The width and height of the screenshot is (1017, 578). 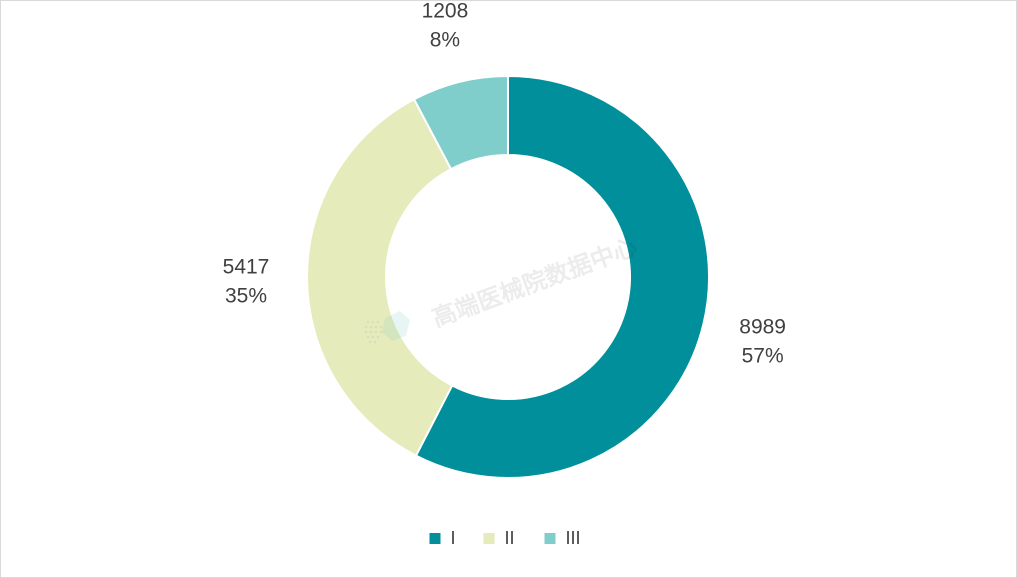 What do you see at coordinates (573, 538) in the screenshot?
I see `legend-label-III: III` at bounding box center [573, 538].